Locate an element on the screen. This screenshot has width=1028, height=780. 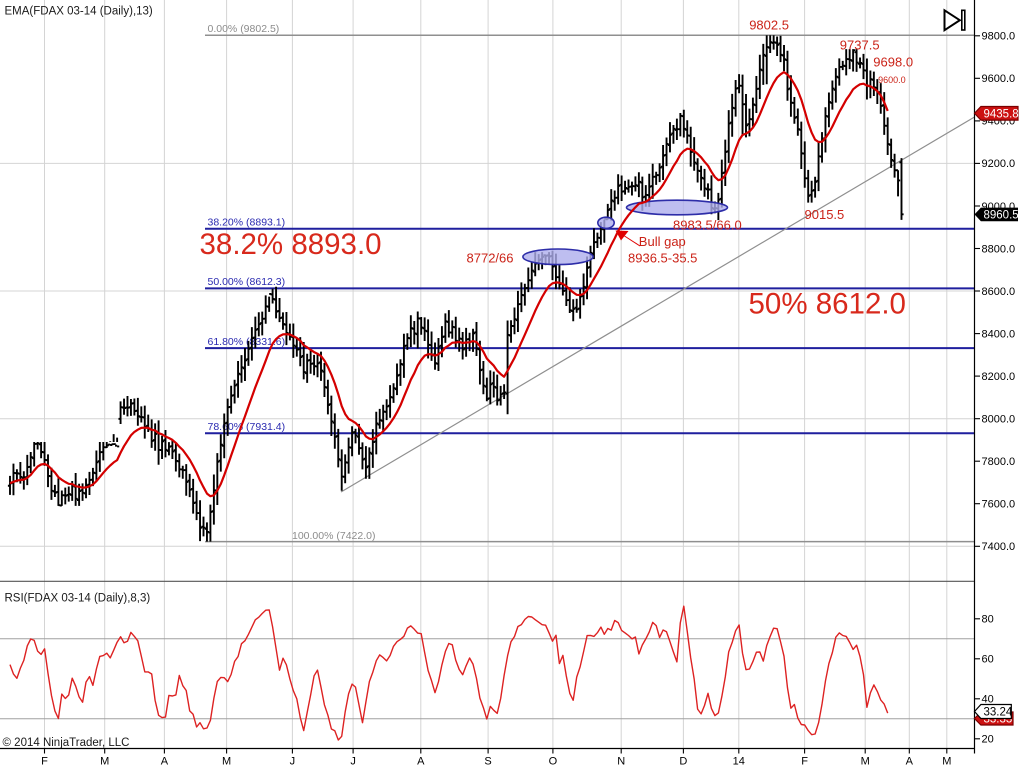
svg-text: 8983.5/66.0 is located at coordinates (707, 225).